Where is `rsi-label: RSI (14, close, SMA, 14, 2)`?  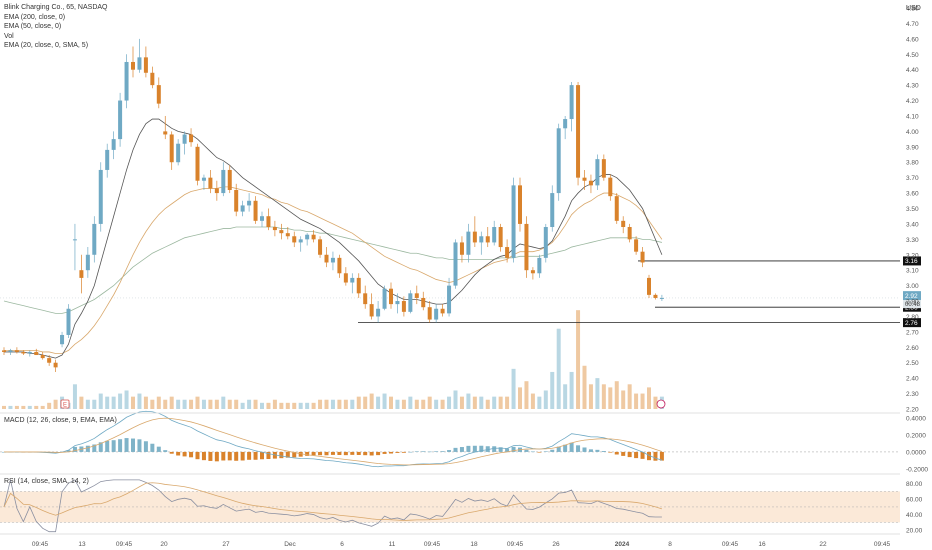
rsi-label: RSI (14, close, SMA, 14, 2) is located at coordinates (46, 481).